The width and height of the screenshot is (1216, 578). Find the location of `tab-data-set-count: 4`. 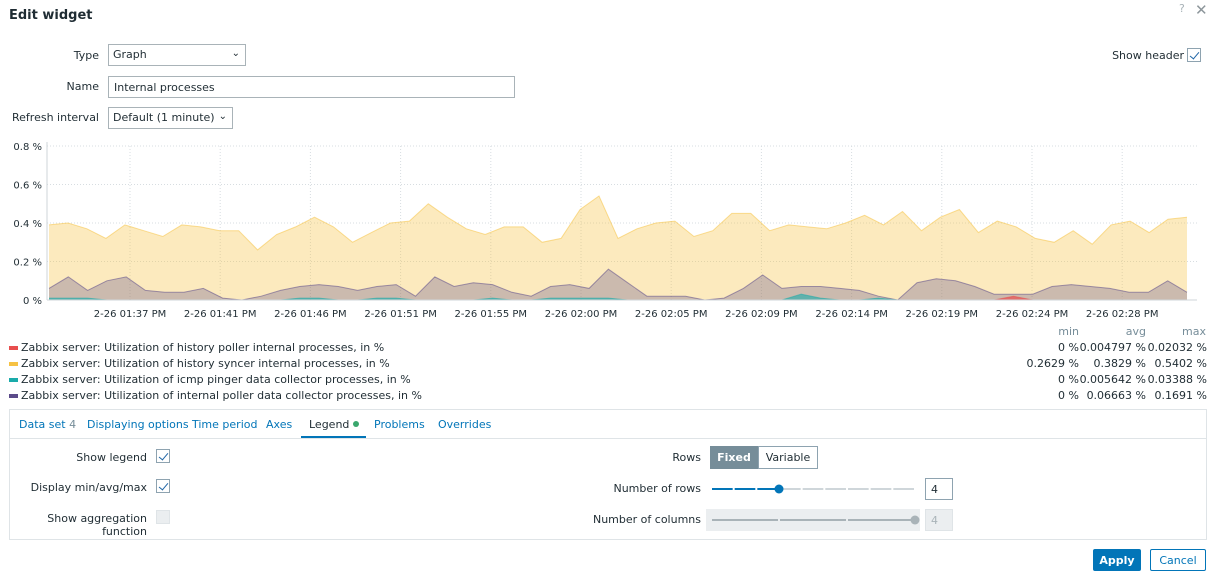

tab-data-set-count: 4 is located at coordinates (73, 424).